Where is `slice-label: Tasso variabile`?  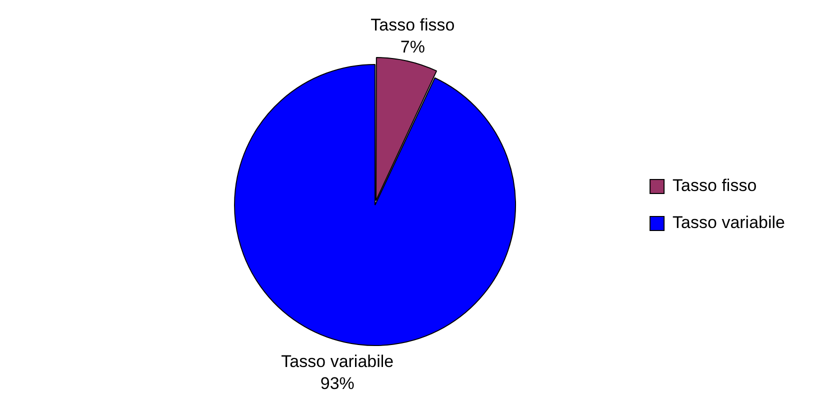
slice-label: Tasso variabile is located at coordinates (337, 362).